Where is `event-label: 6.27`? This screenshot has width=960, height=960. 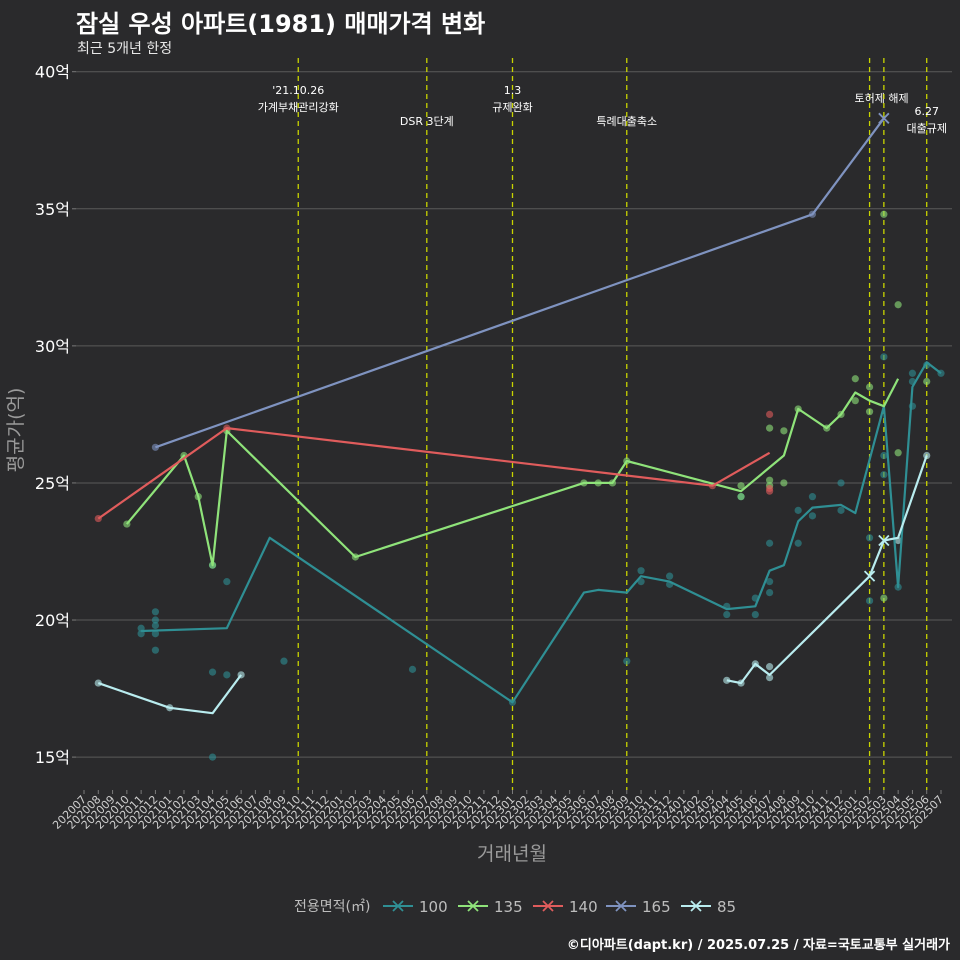
event-label: 6.27 is located at coordinates (926, 111).